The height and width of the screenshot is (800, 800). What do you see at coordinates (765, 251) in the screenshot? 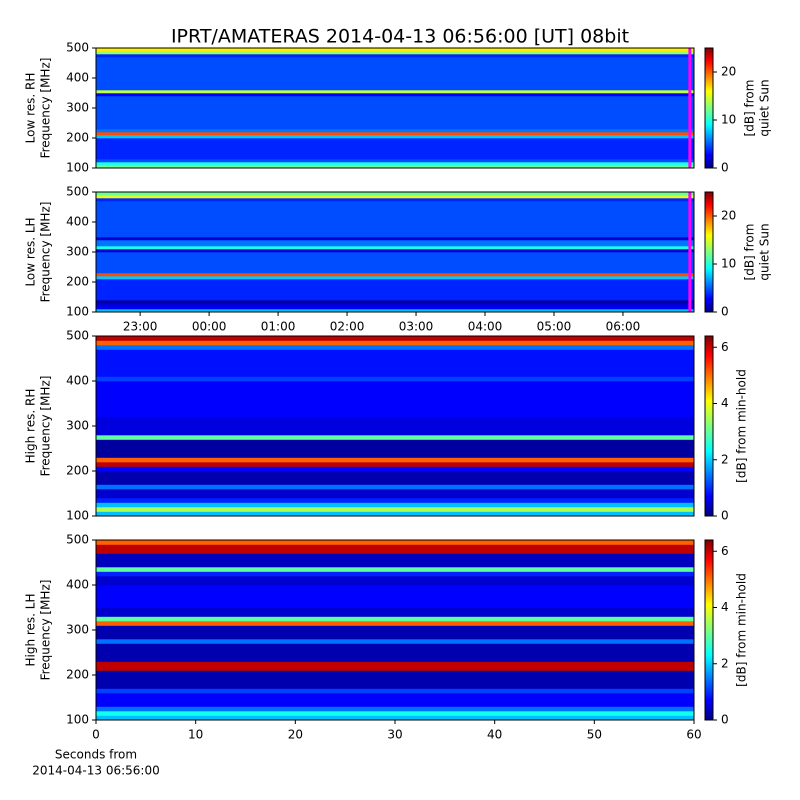
I see `colorbar-label: quiet Sun` at bounding box center [765, 251].